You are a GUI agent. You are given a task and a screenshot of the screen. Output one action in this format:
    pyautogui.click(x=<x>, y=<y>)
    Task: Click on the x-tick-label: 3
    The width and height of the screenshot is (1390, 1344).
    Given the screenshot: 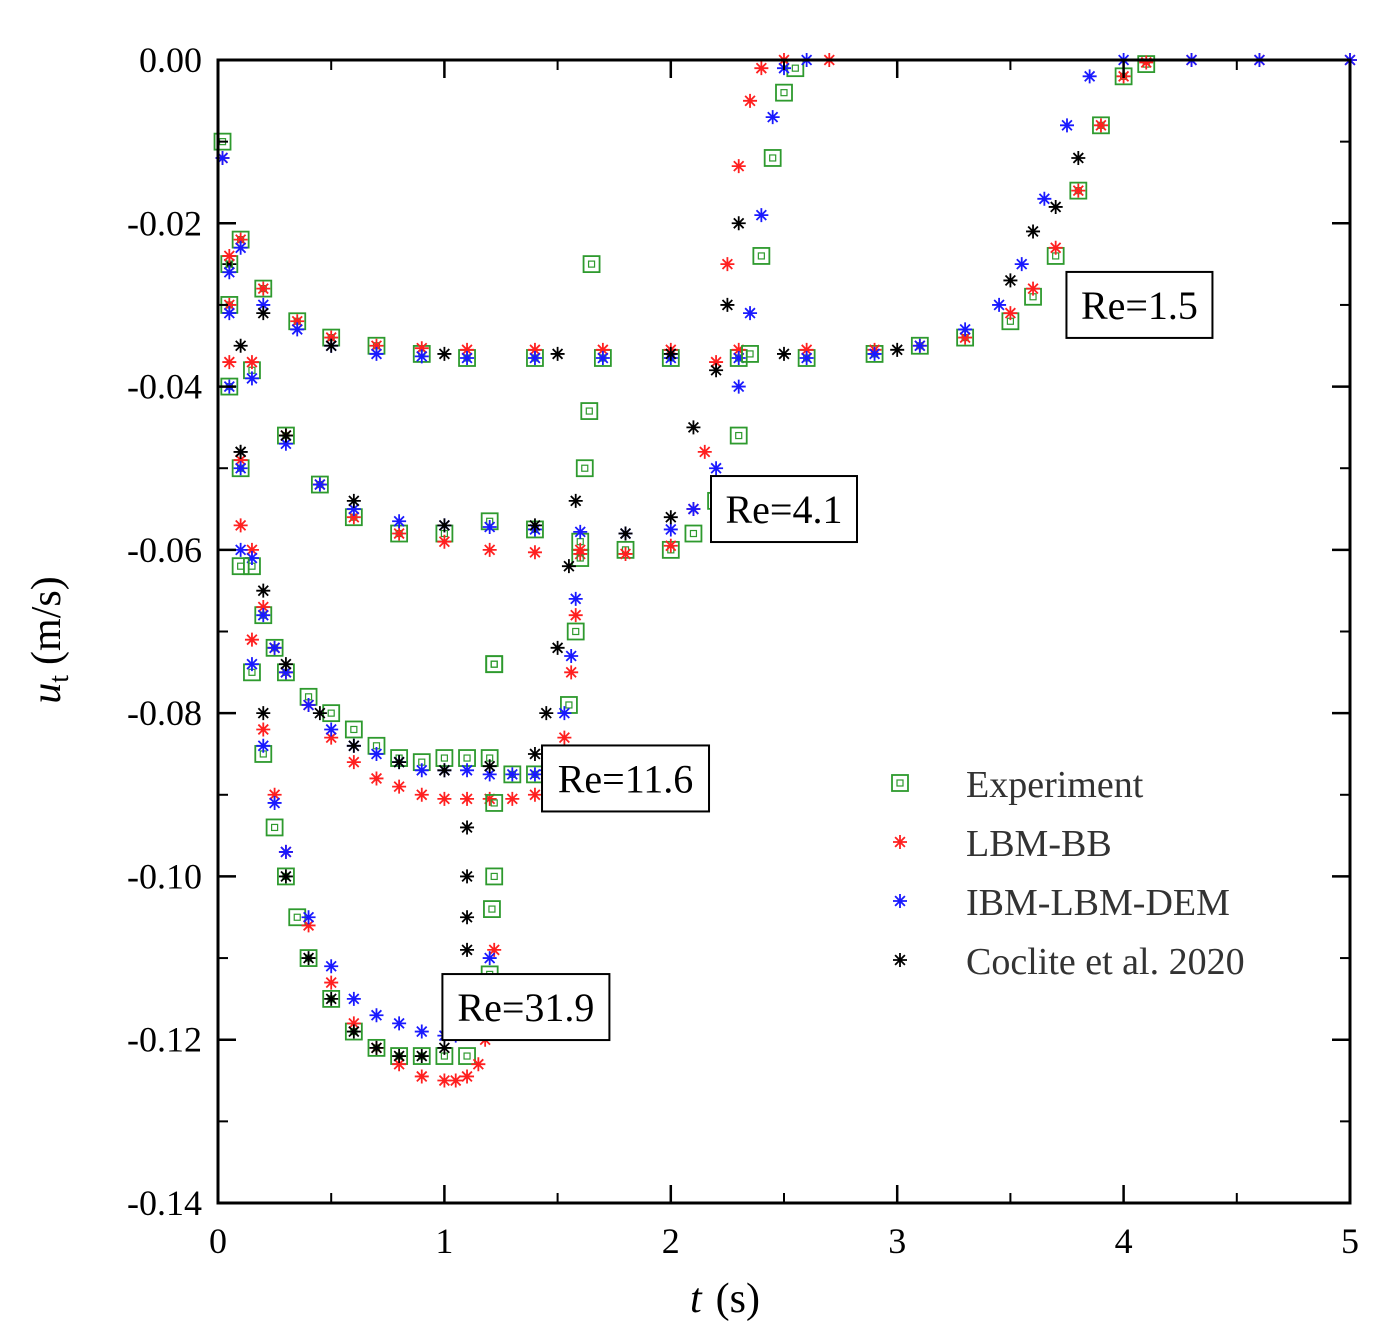 What is the action you would take?
    pyautogui.click(x=897, y=1241)
    